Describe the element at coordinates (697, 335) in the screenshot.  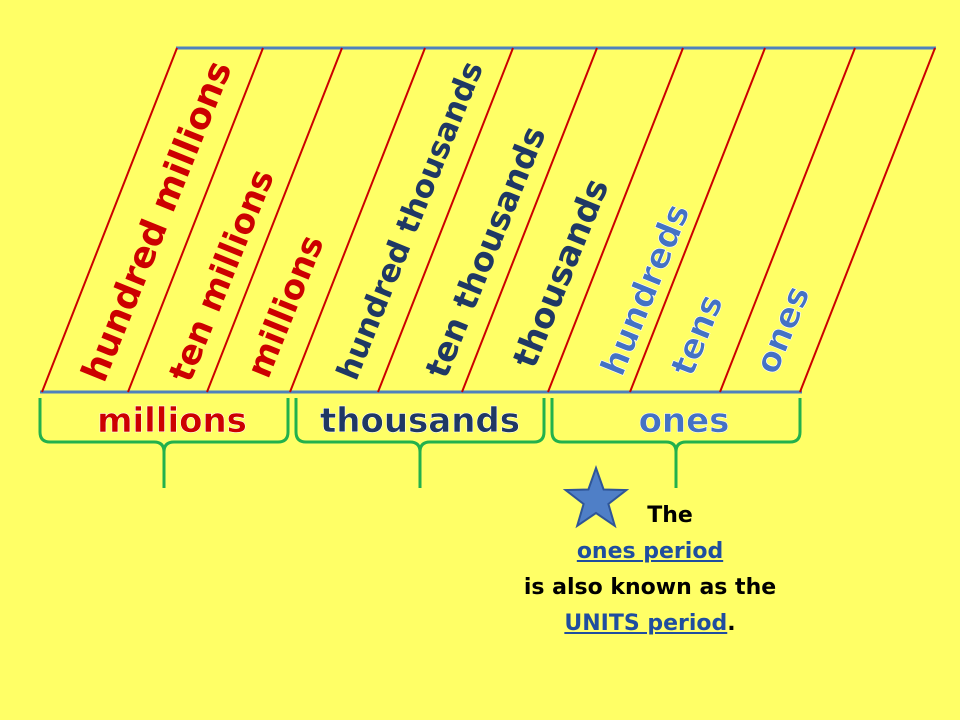
I see `place-label-tens: tens` at that location.